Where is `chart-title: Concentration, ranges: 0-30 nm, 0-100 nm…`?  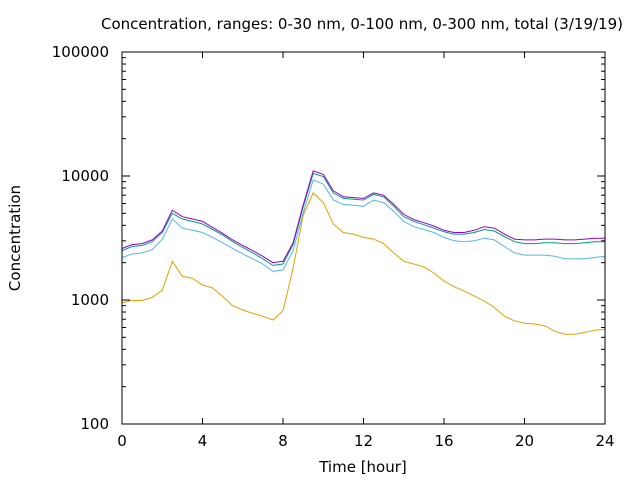
chart-title: Concentration, ranges: 0-30 nm, 0-100 nm… is located at coordinates (362, 24).